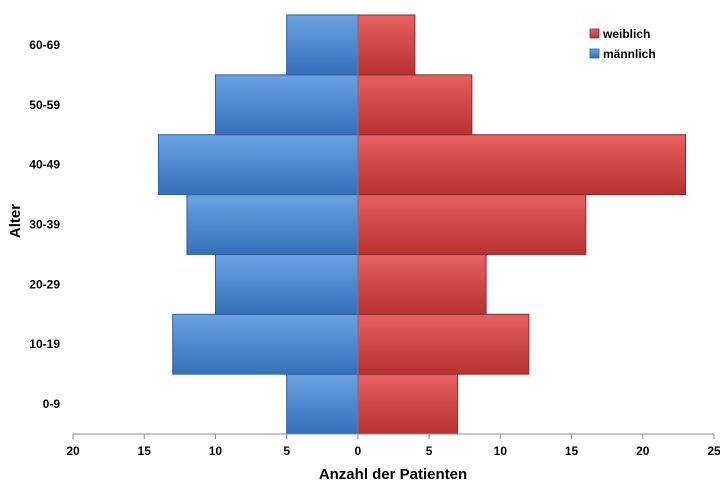  I want to click on y-tick-label: 20-29, so click(44, 284).